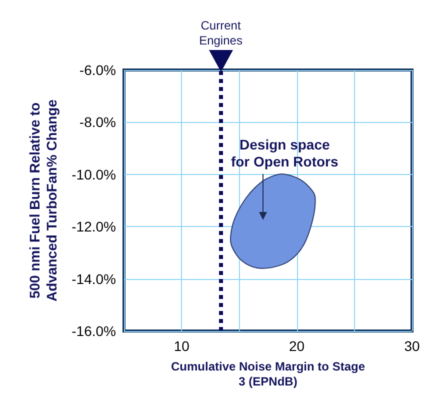 The width and height of the screenshot is (432, 402). I want to click on y-tick-label: -14.0%, so click(94, 278).